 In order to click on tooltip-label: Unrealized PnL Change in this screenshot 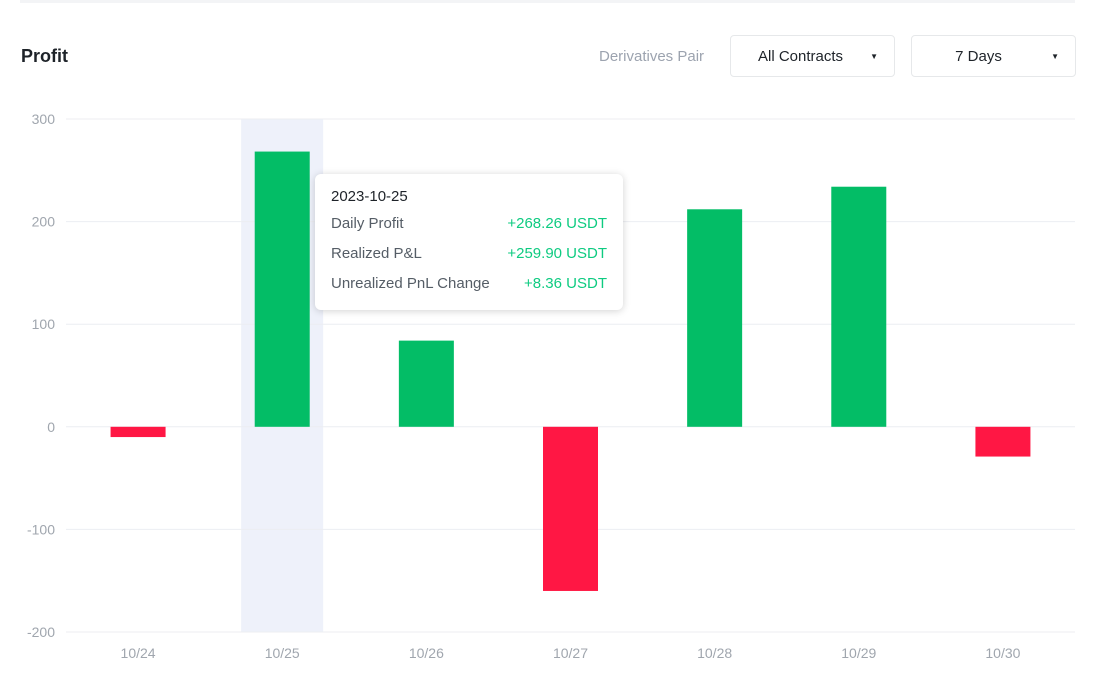, I will do `click(410, 283)`.